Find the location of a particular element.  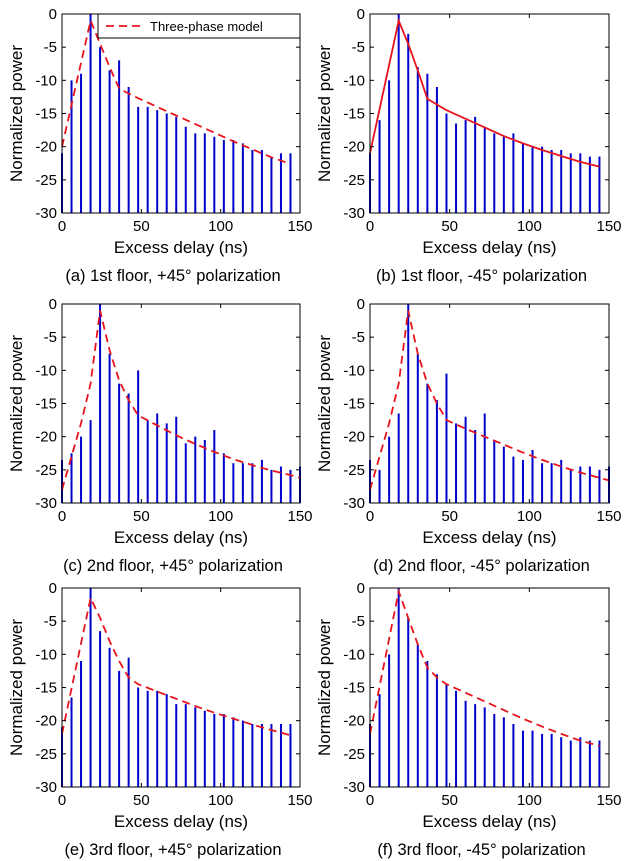

panel-caption: (e) 3rd floor, +45° polarization is located at coordinates (172, 850).